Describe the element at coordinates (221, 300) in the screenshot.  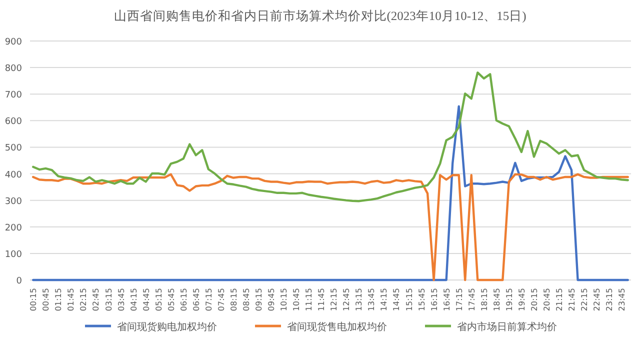
I see `x-tick-label: 07:45` at that location.